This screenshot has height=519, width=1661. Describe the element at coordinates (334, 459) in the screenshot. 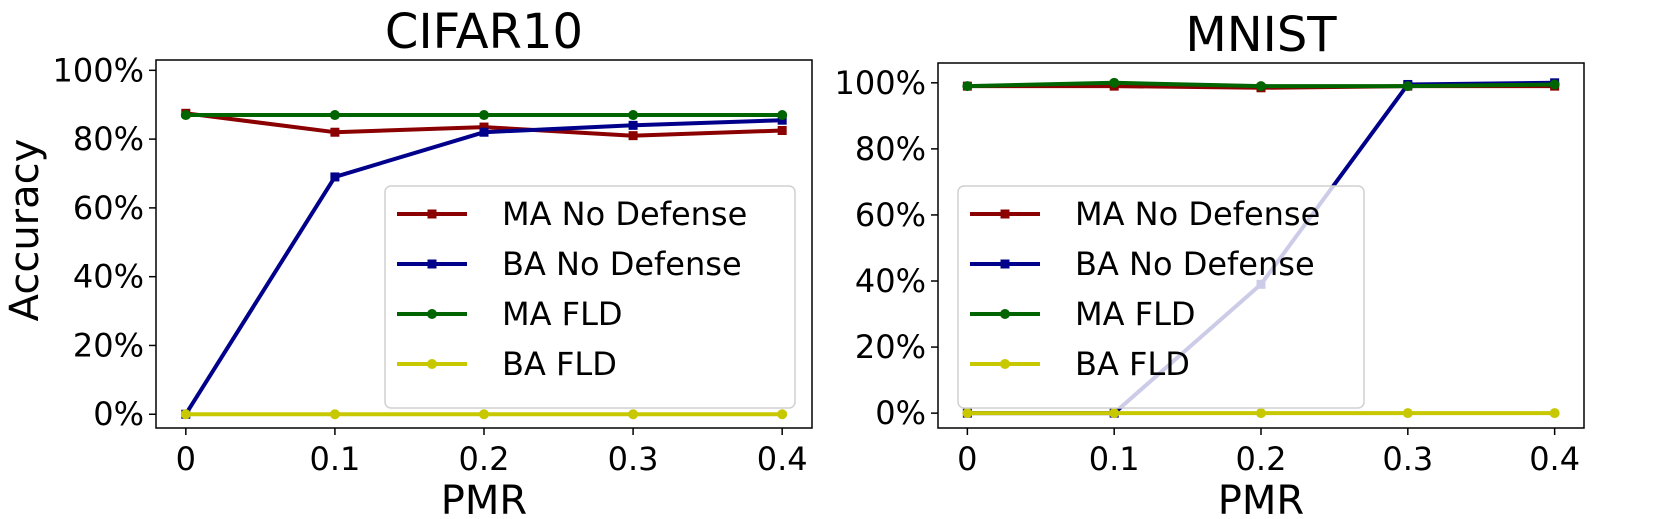

I see `cifar10-x-tick-label: 0.1` at that location.